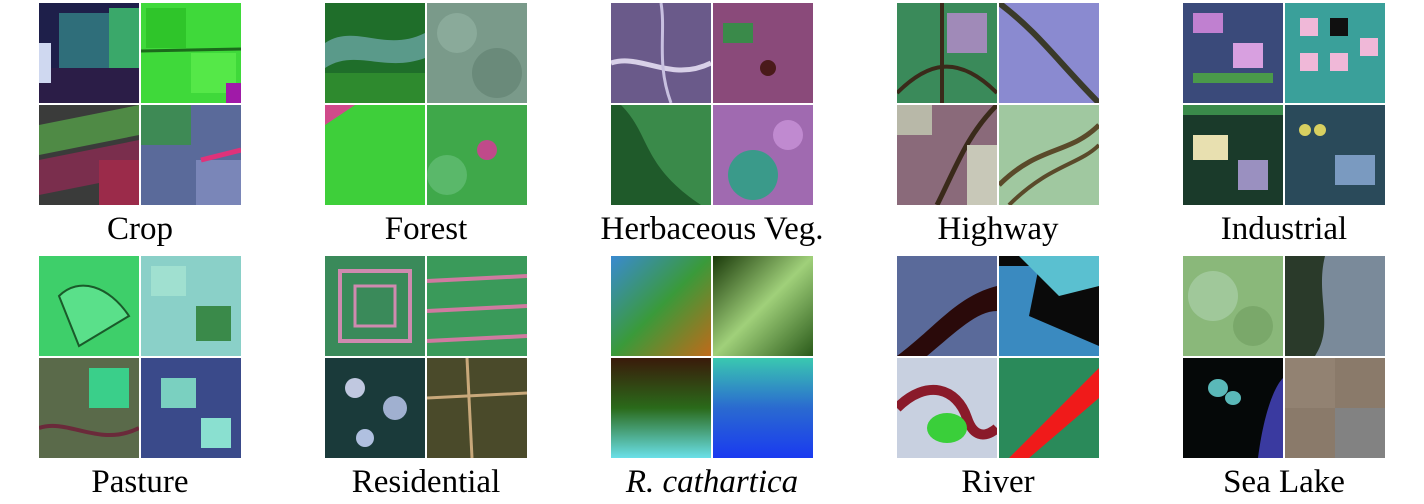 The image size is (1424, 504). I want to click on class-cell-residential: Residential, so click(426, 357).